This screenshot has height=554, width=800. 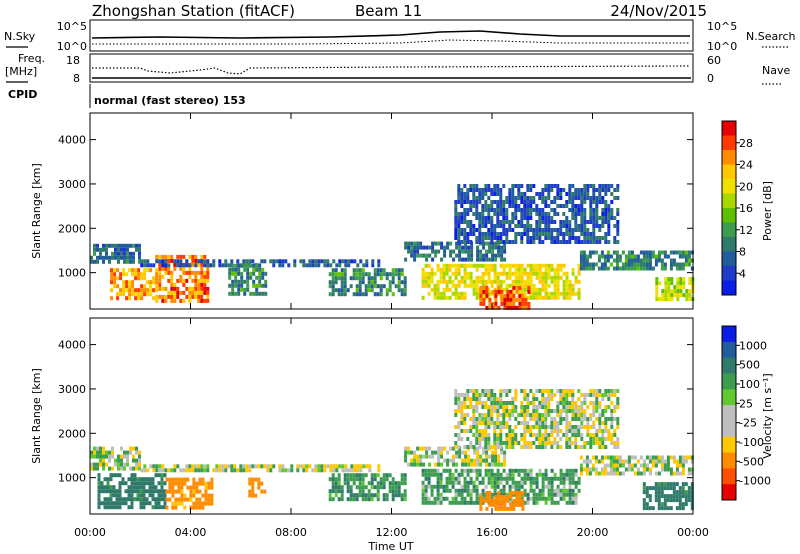 I want to click on colorbar-tick-label: 100, so click(x=749, y=384).